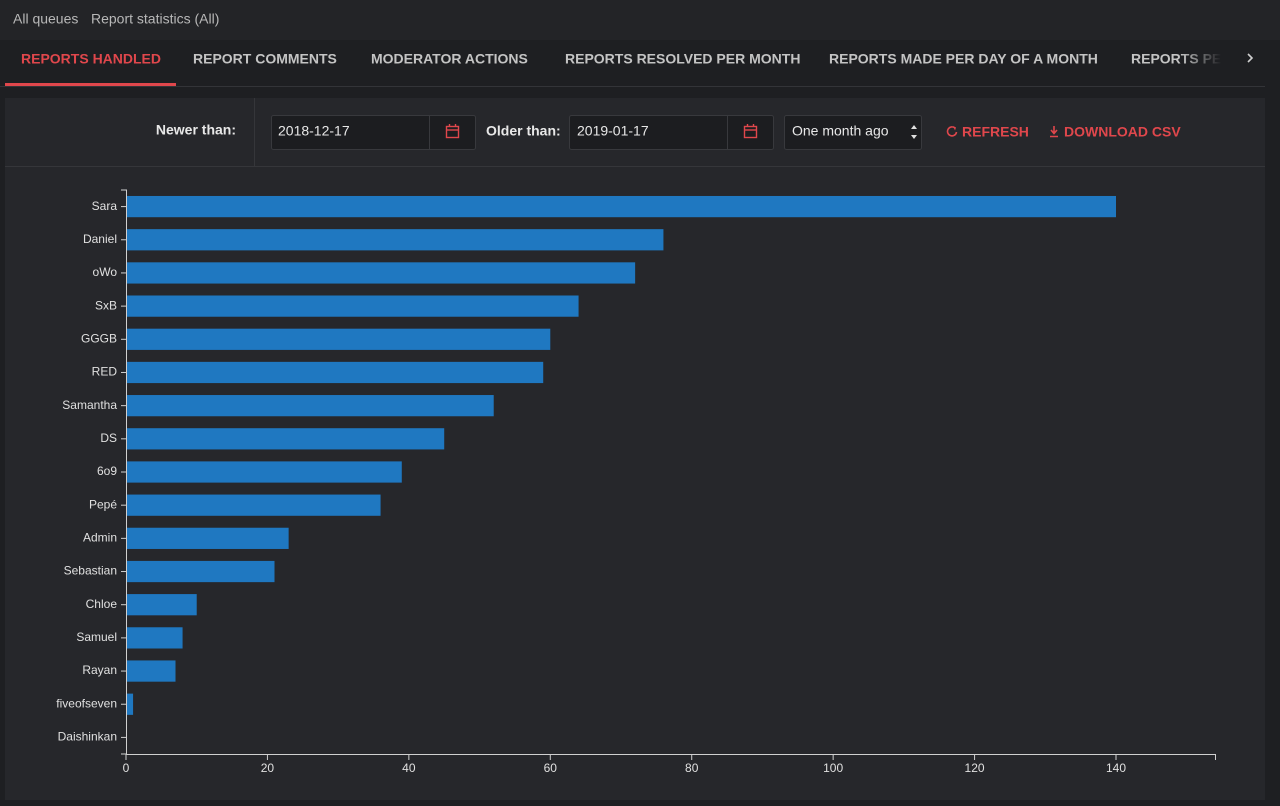  Describe the element at coordinates (449, 59) in the screenshot. I see `tab: MODERATOR ACTIONS` at that location.